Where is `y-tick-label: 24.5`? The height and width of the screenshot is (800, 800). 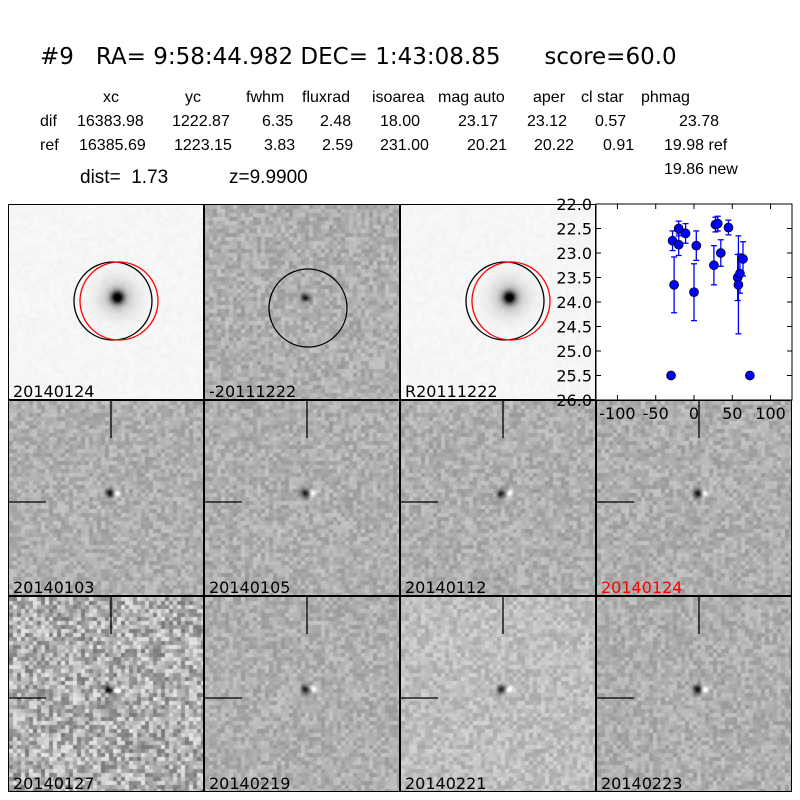
y-tick-label: 24.5 is located at coordinates (574, 327).